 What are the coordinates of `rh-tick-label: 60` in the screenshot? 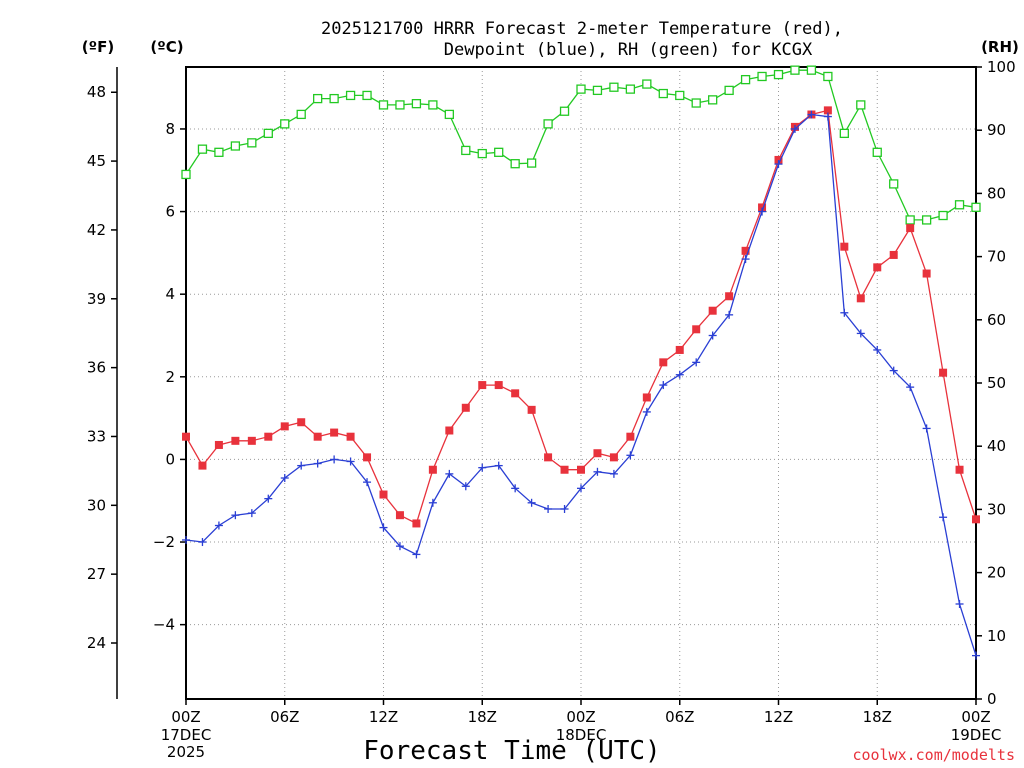 It's located at (996, 320).